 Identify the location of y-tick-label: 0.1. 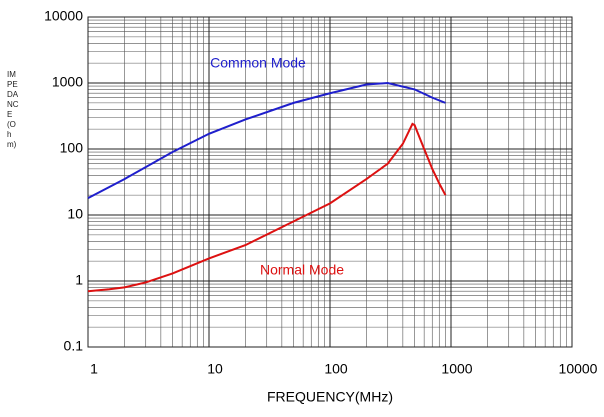
(74, 346).